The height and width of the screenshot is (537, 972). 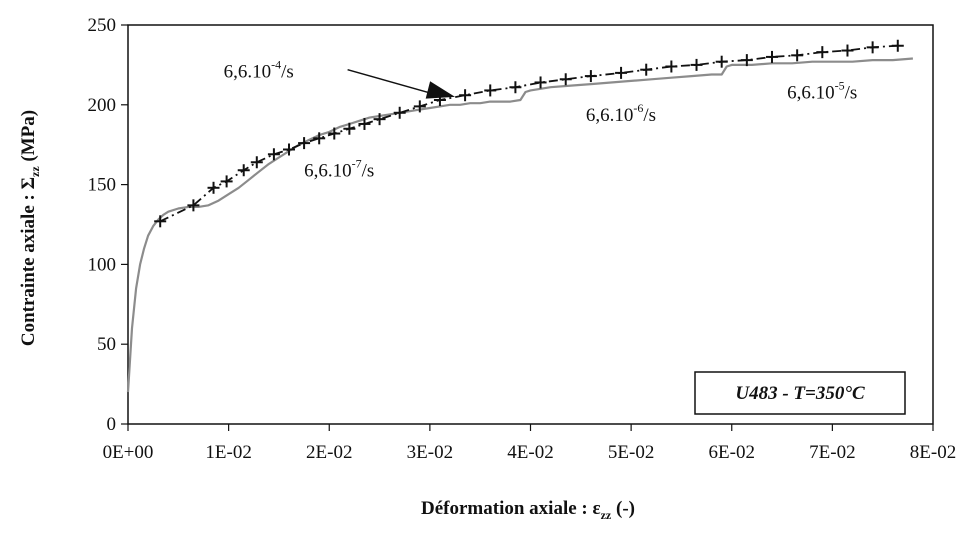 I want to click on y-tick-label: 100, so click(x=102, y=264).